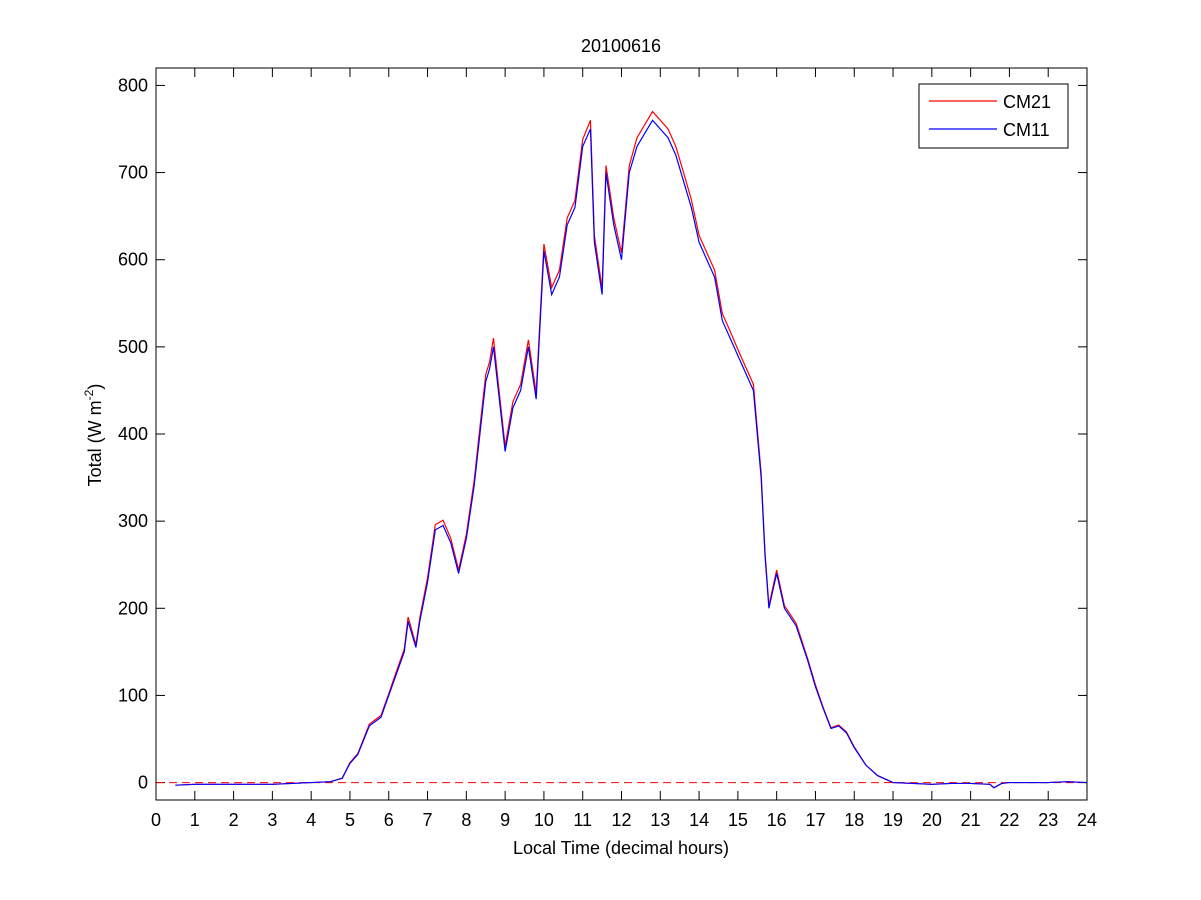 The image size is (1201, 900). What do you see at coordinates (133, 695) in the screenshot?
I see `y-tick-label: 100` at bounding box center [133, 695].